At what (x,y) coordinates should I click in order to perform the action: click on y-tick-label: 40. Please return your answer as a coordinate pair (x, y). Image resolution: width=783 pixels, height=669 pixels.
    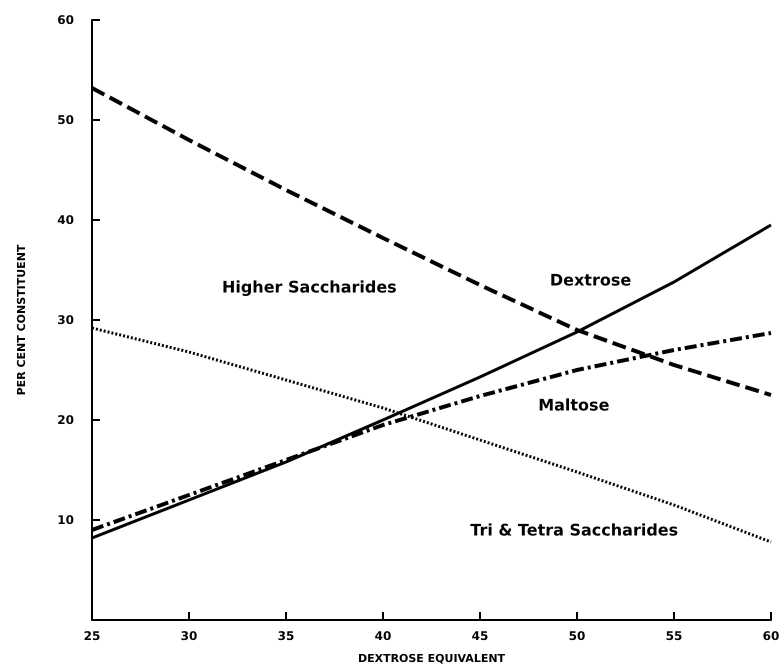
    Looking at the image, I should click on (65, 220).